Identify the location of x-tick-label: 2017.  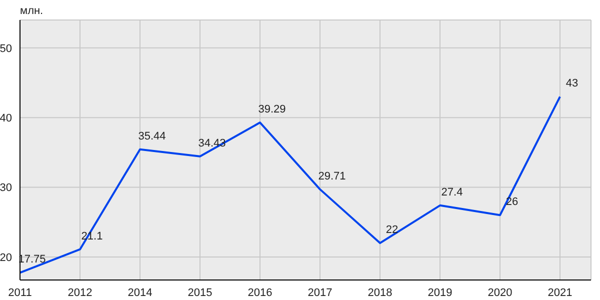
(320, 292).